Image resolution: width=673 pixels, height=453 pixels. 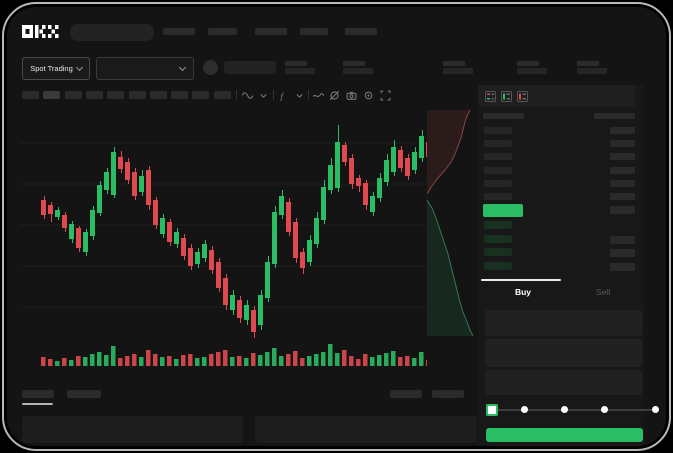 I want to click on last-price-amount, so click(x=622, y=210).